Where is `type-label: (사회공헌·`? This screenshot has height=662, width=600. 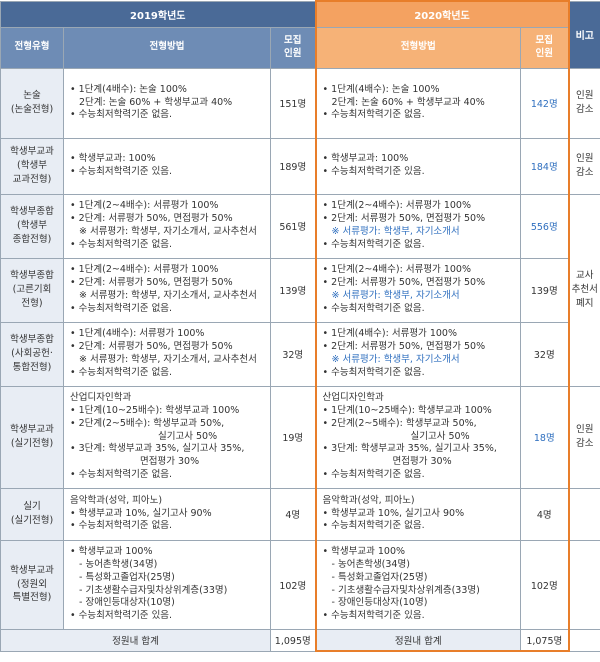
type-label: (사회공헌· is located at coordinates (32, 354).